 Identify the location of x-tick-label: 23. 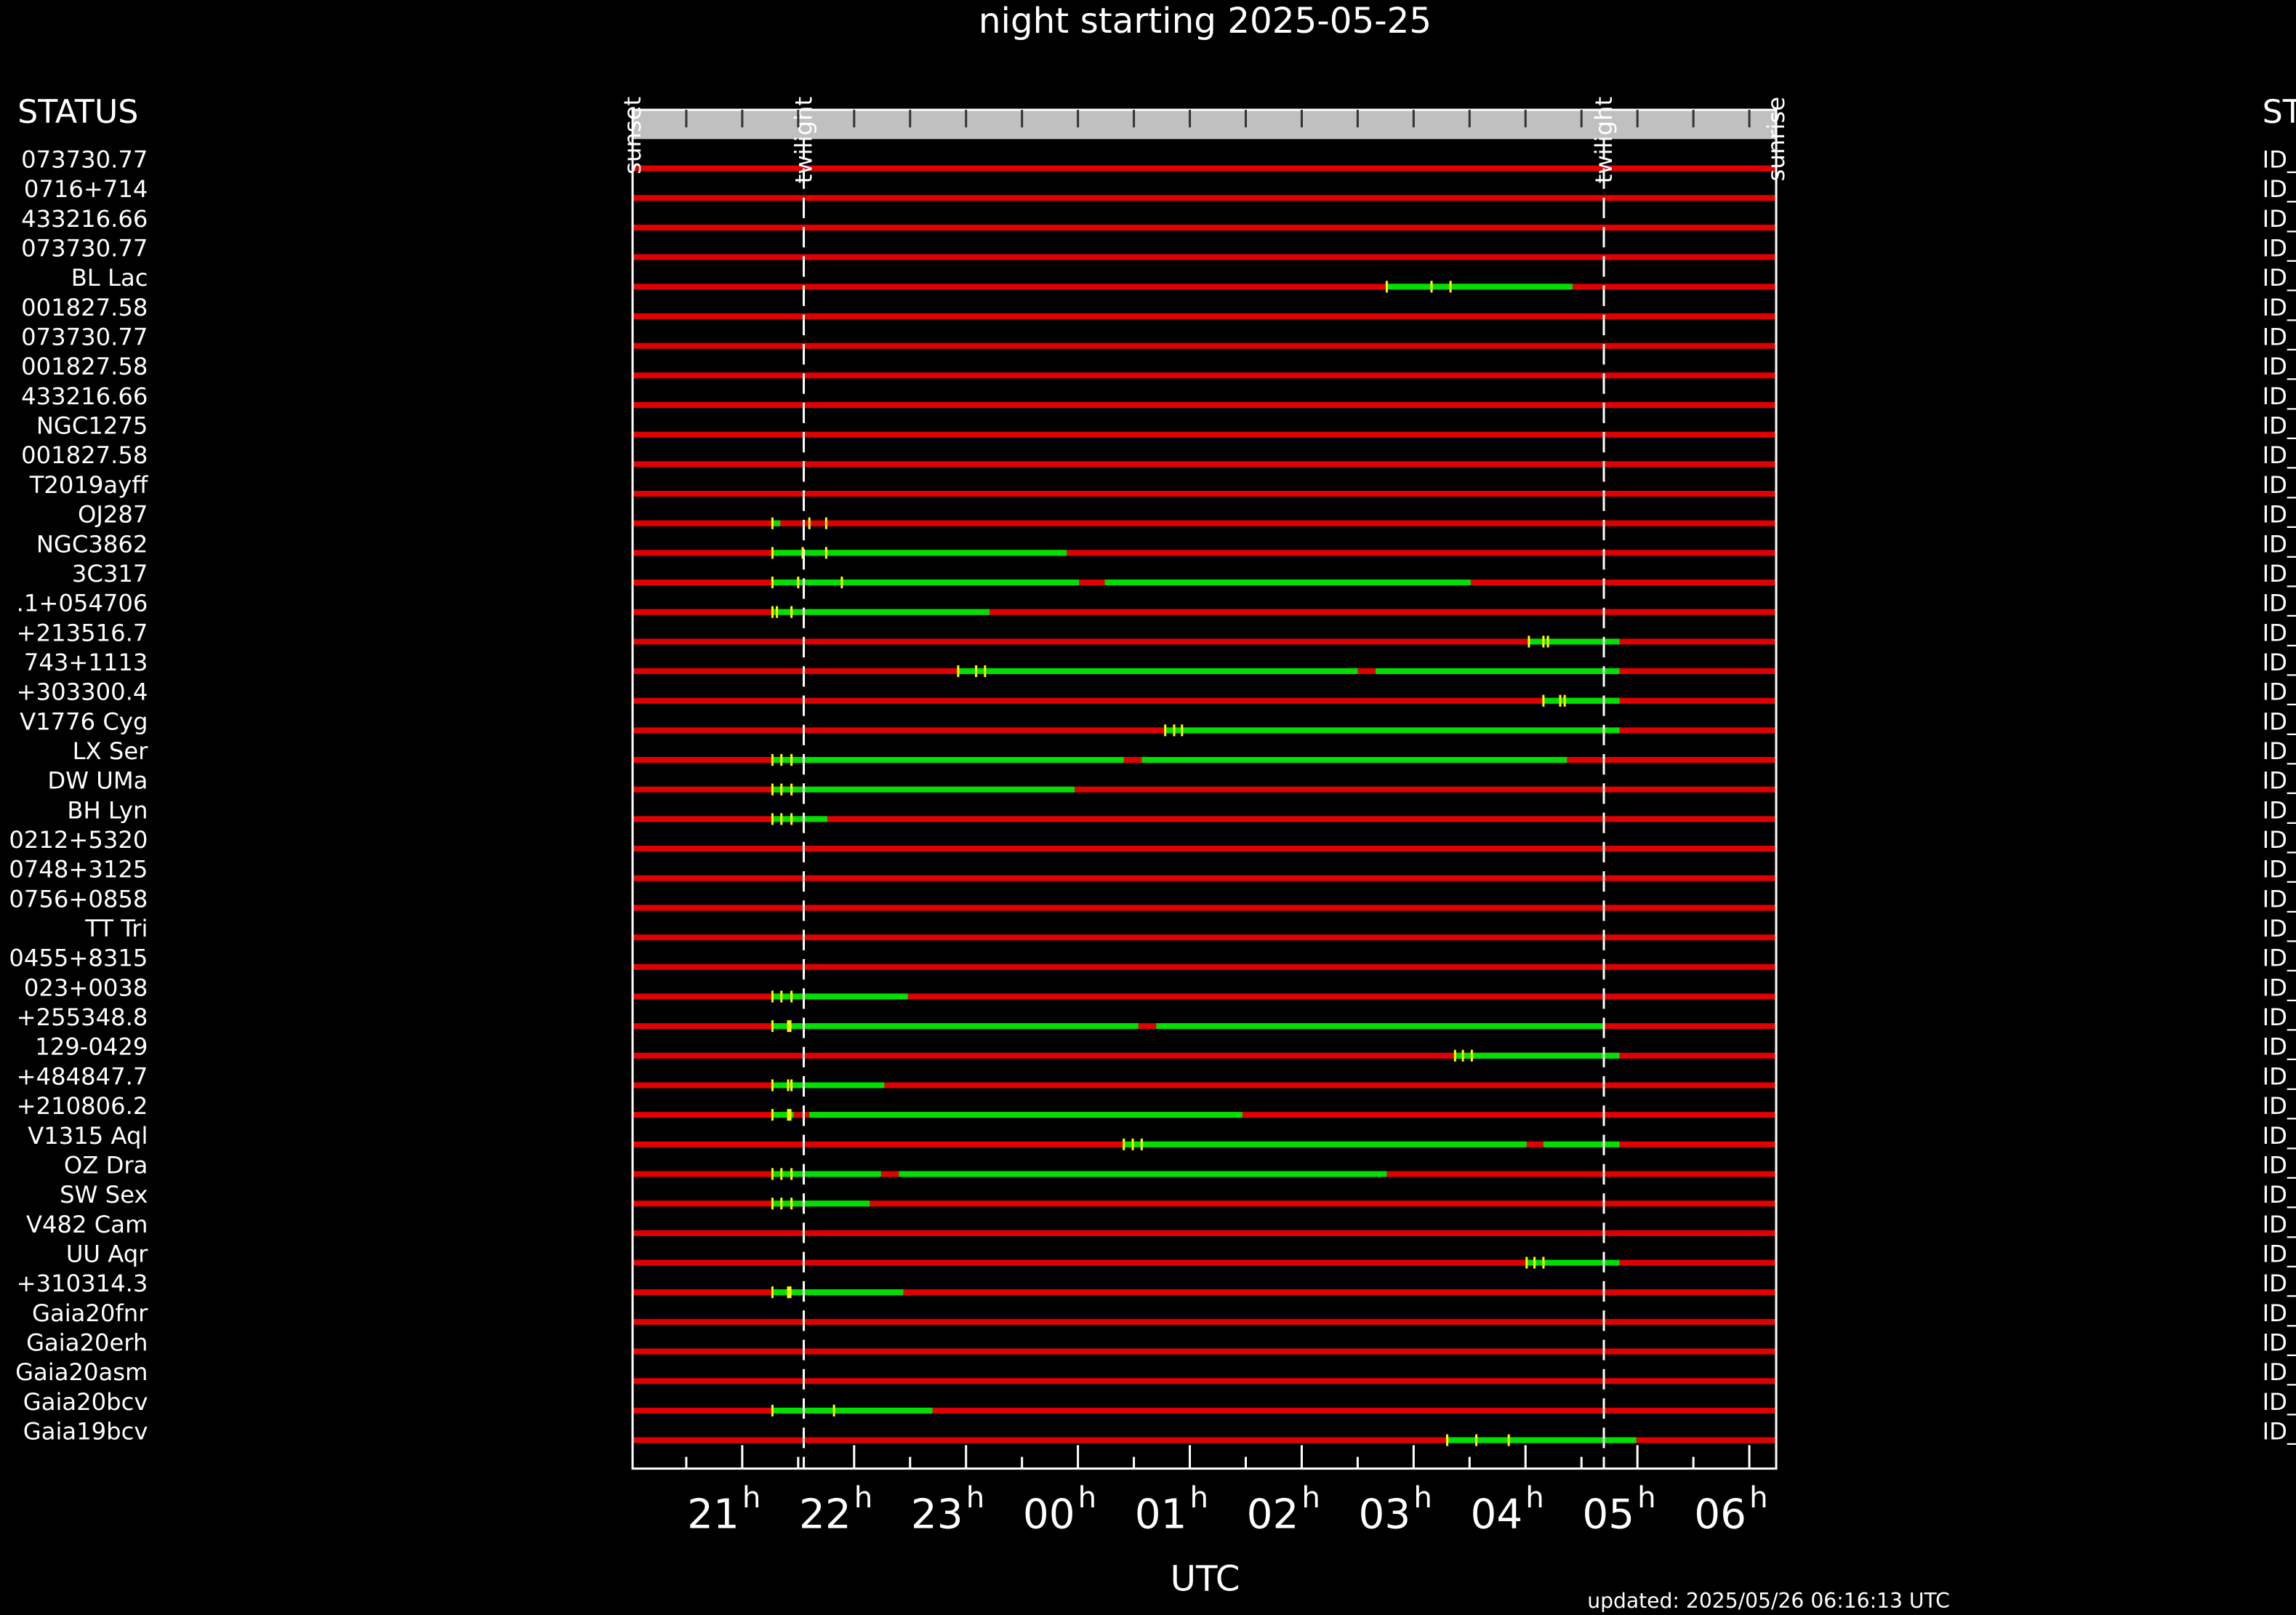
(937, 1515).